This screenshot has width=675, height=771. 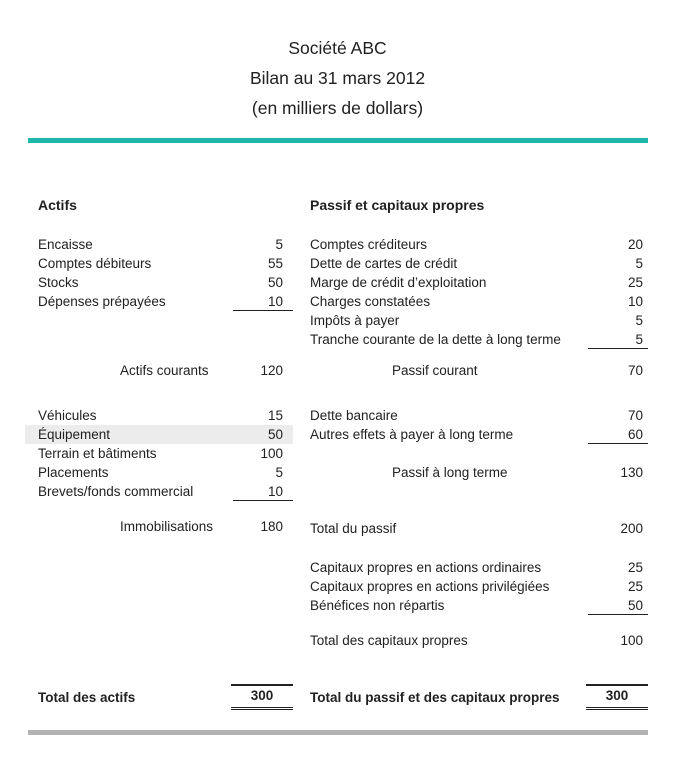 I want to click on line-item: Véhicules 15, so click(x=165, y=415).